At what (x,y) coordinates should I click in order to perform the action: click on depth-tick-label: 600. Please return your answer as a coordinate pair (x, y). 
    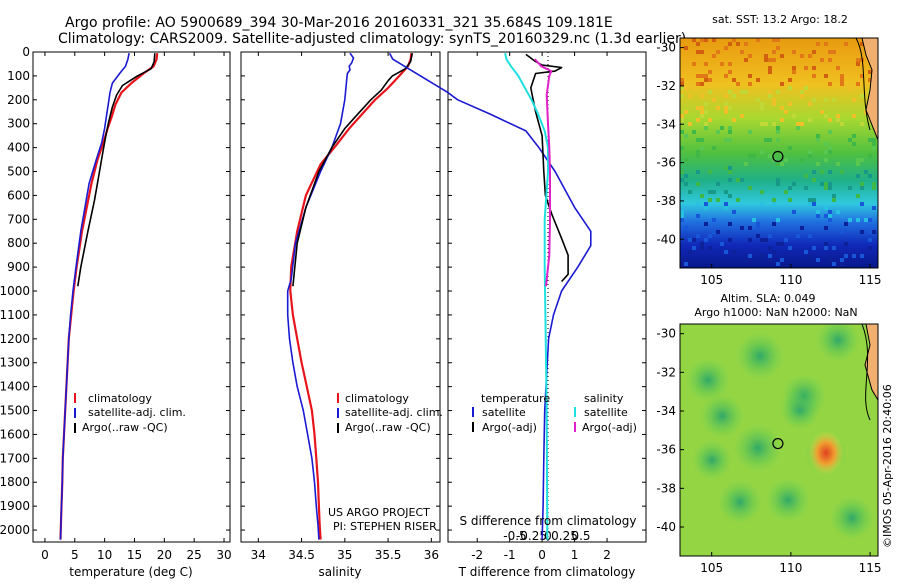
    Looking at the image, I should click on (18, 195).